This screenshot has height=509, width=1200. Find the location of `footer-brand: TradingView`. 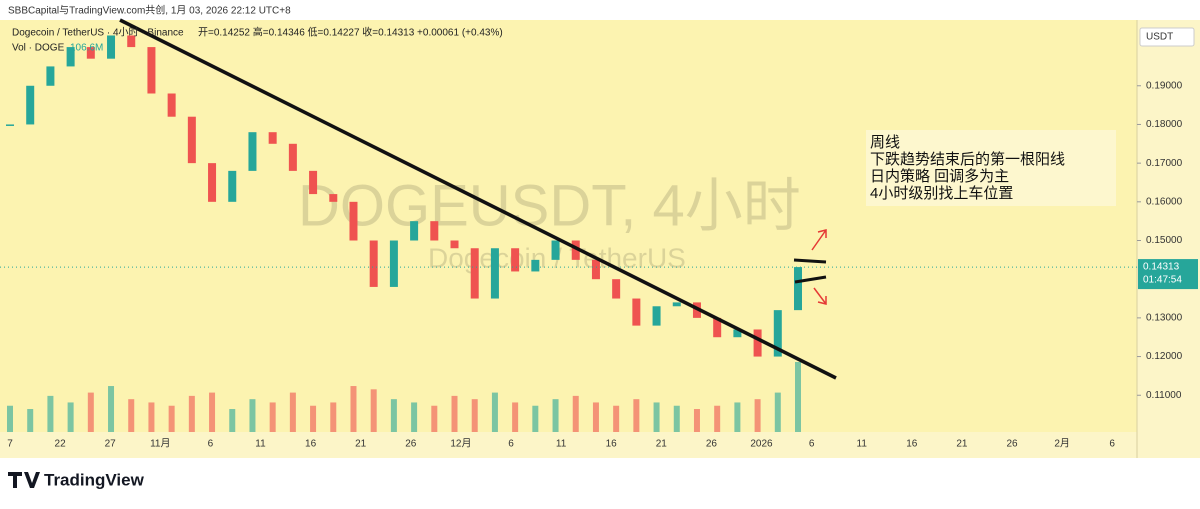

footer-brand: TradingView is located at coordinates (94, 479).